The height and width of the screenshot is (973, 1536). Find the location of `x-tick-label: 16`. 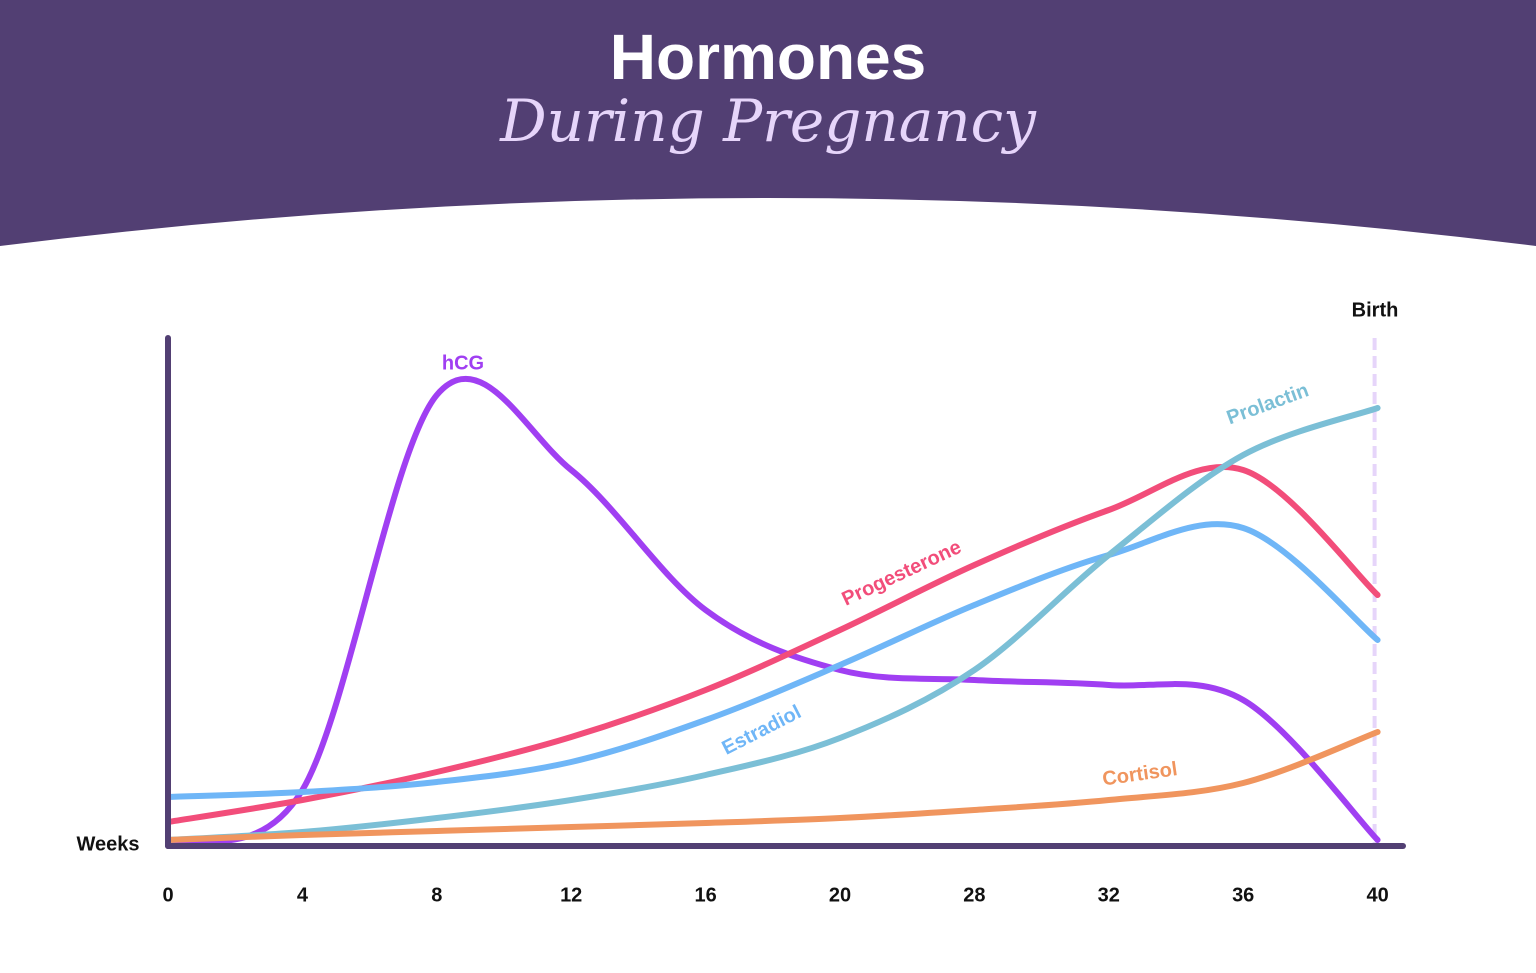

x-tick-label: 16 is located at coordinates (705, 895).